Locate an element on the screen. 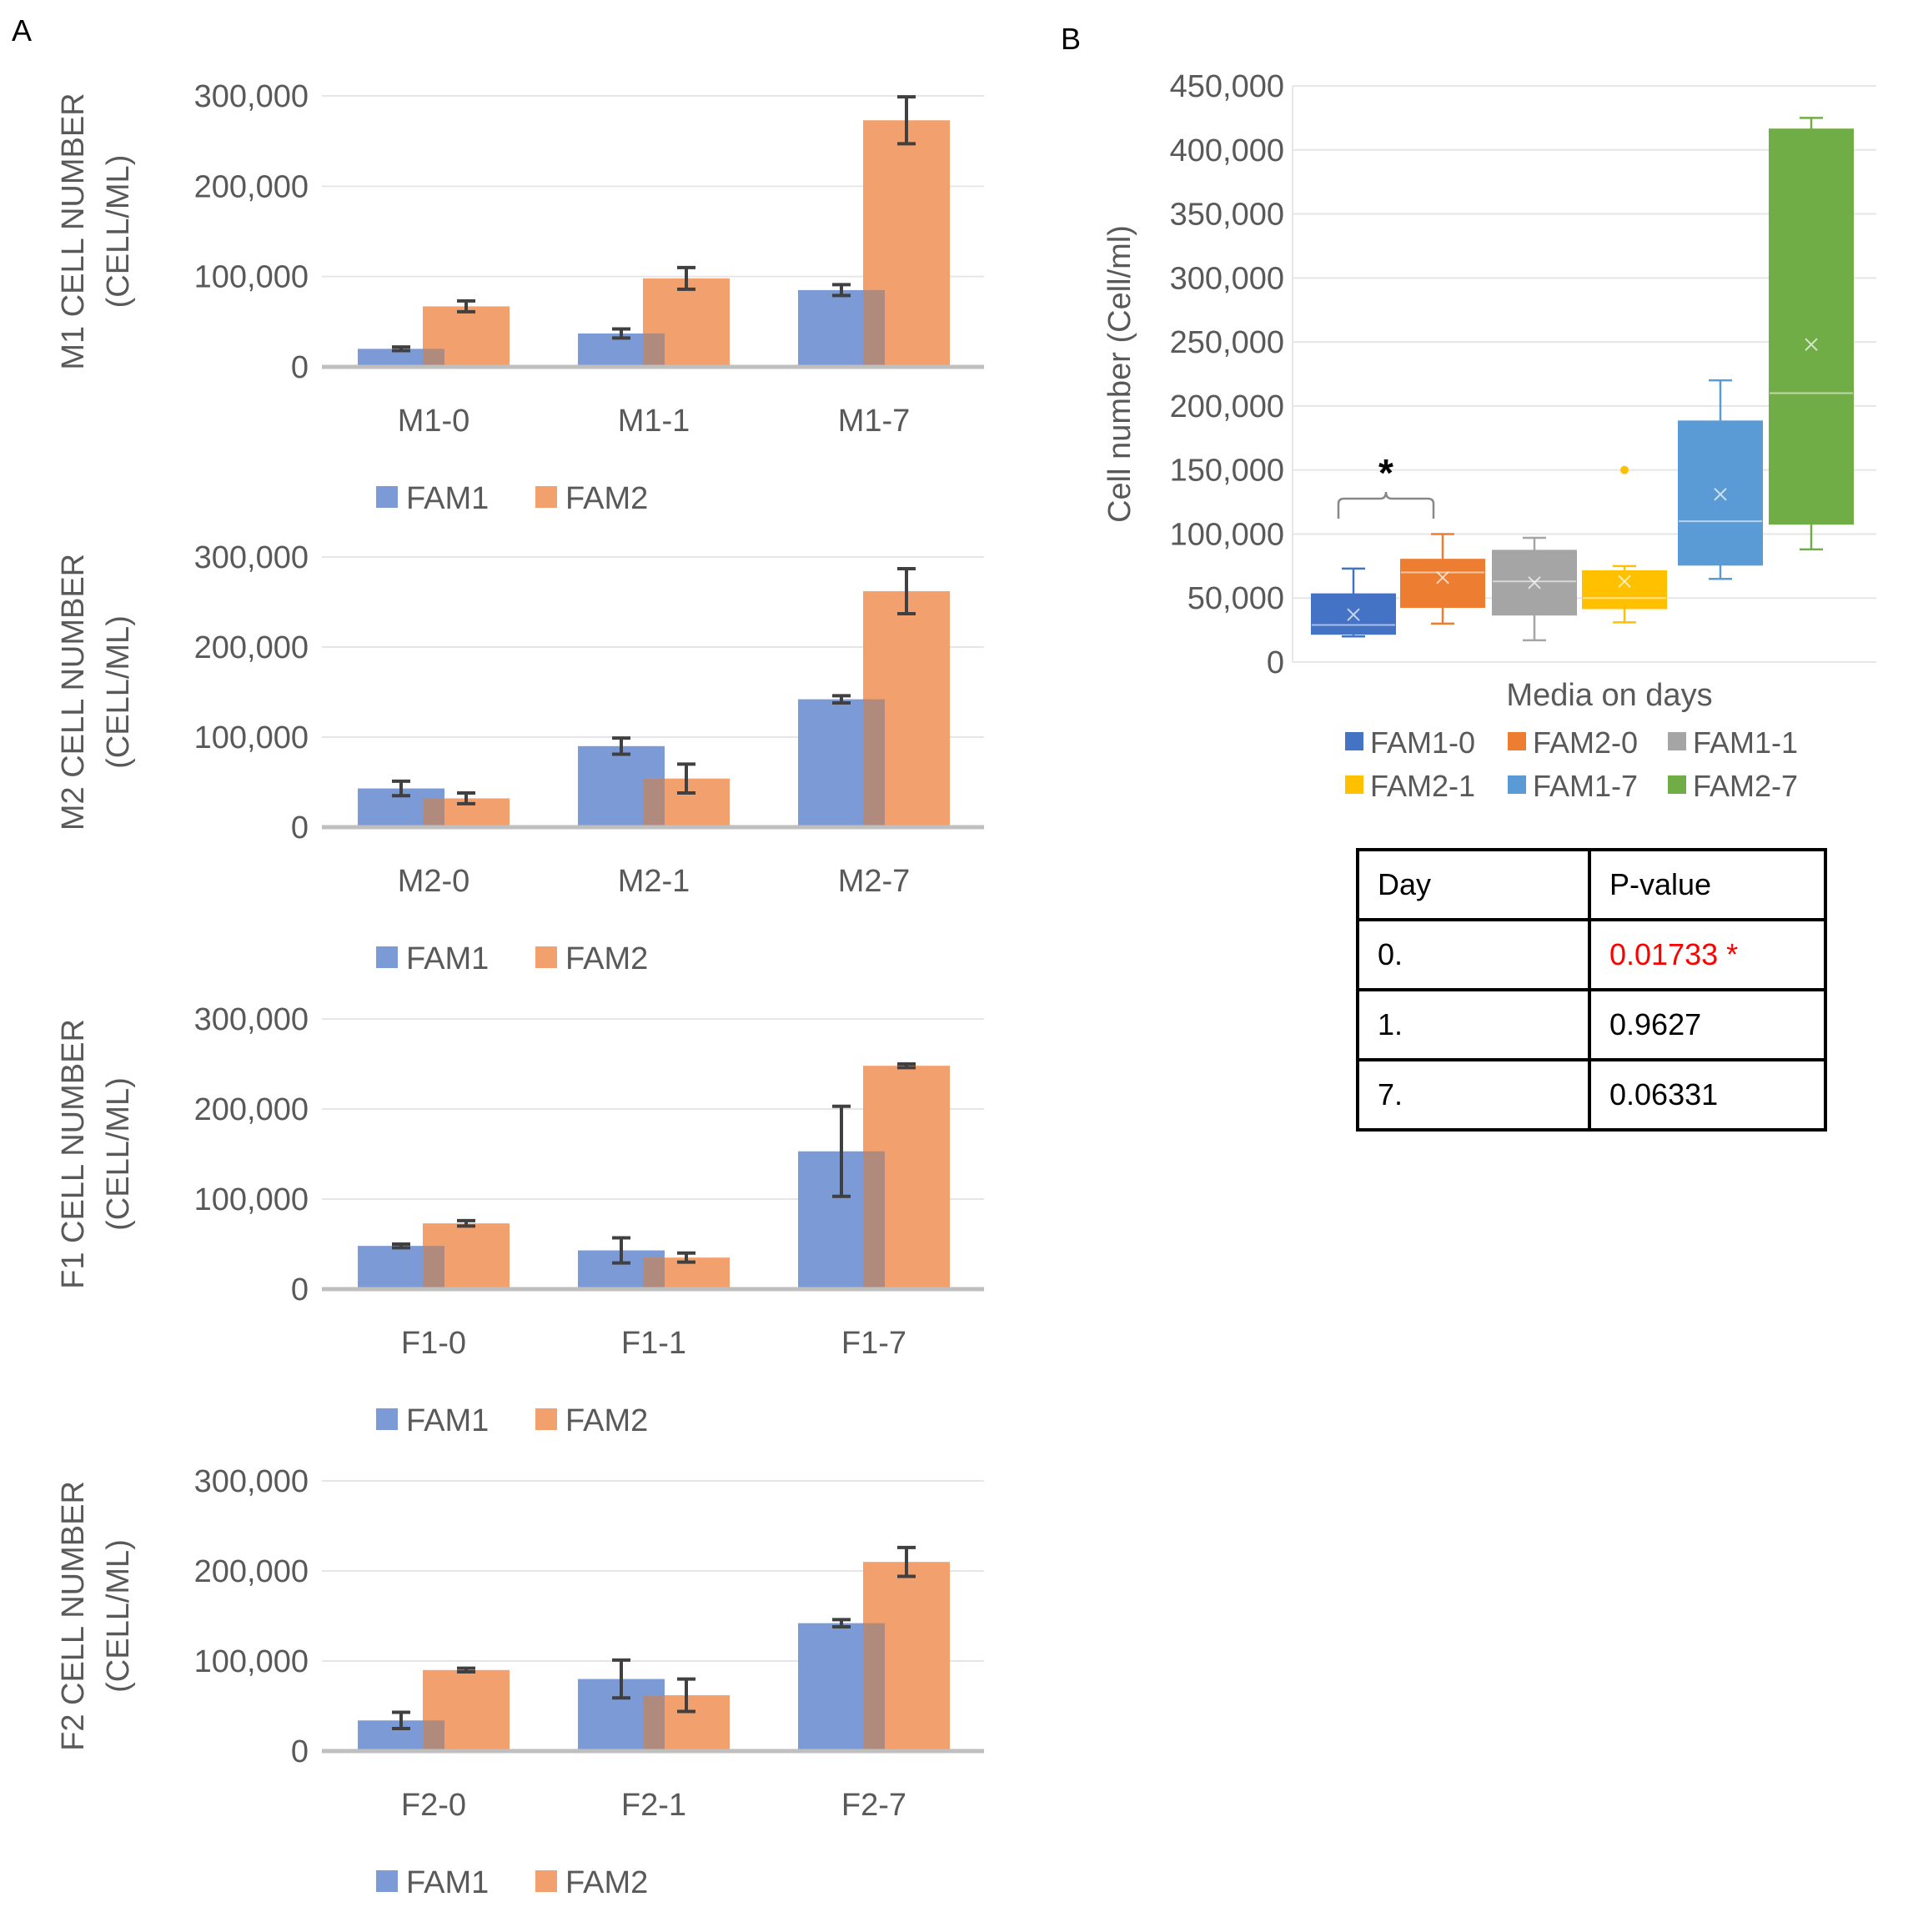  x-tick-label: M2-0 is located at coordinates (434, 882).